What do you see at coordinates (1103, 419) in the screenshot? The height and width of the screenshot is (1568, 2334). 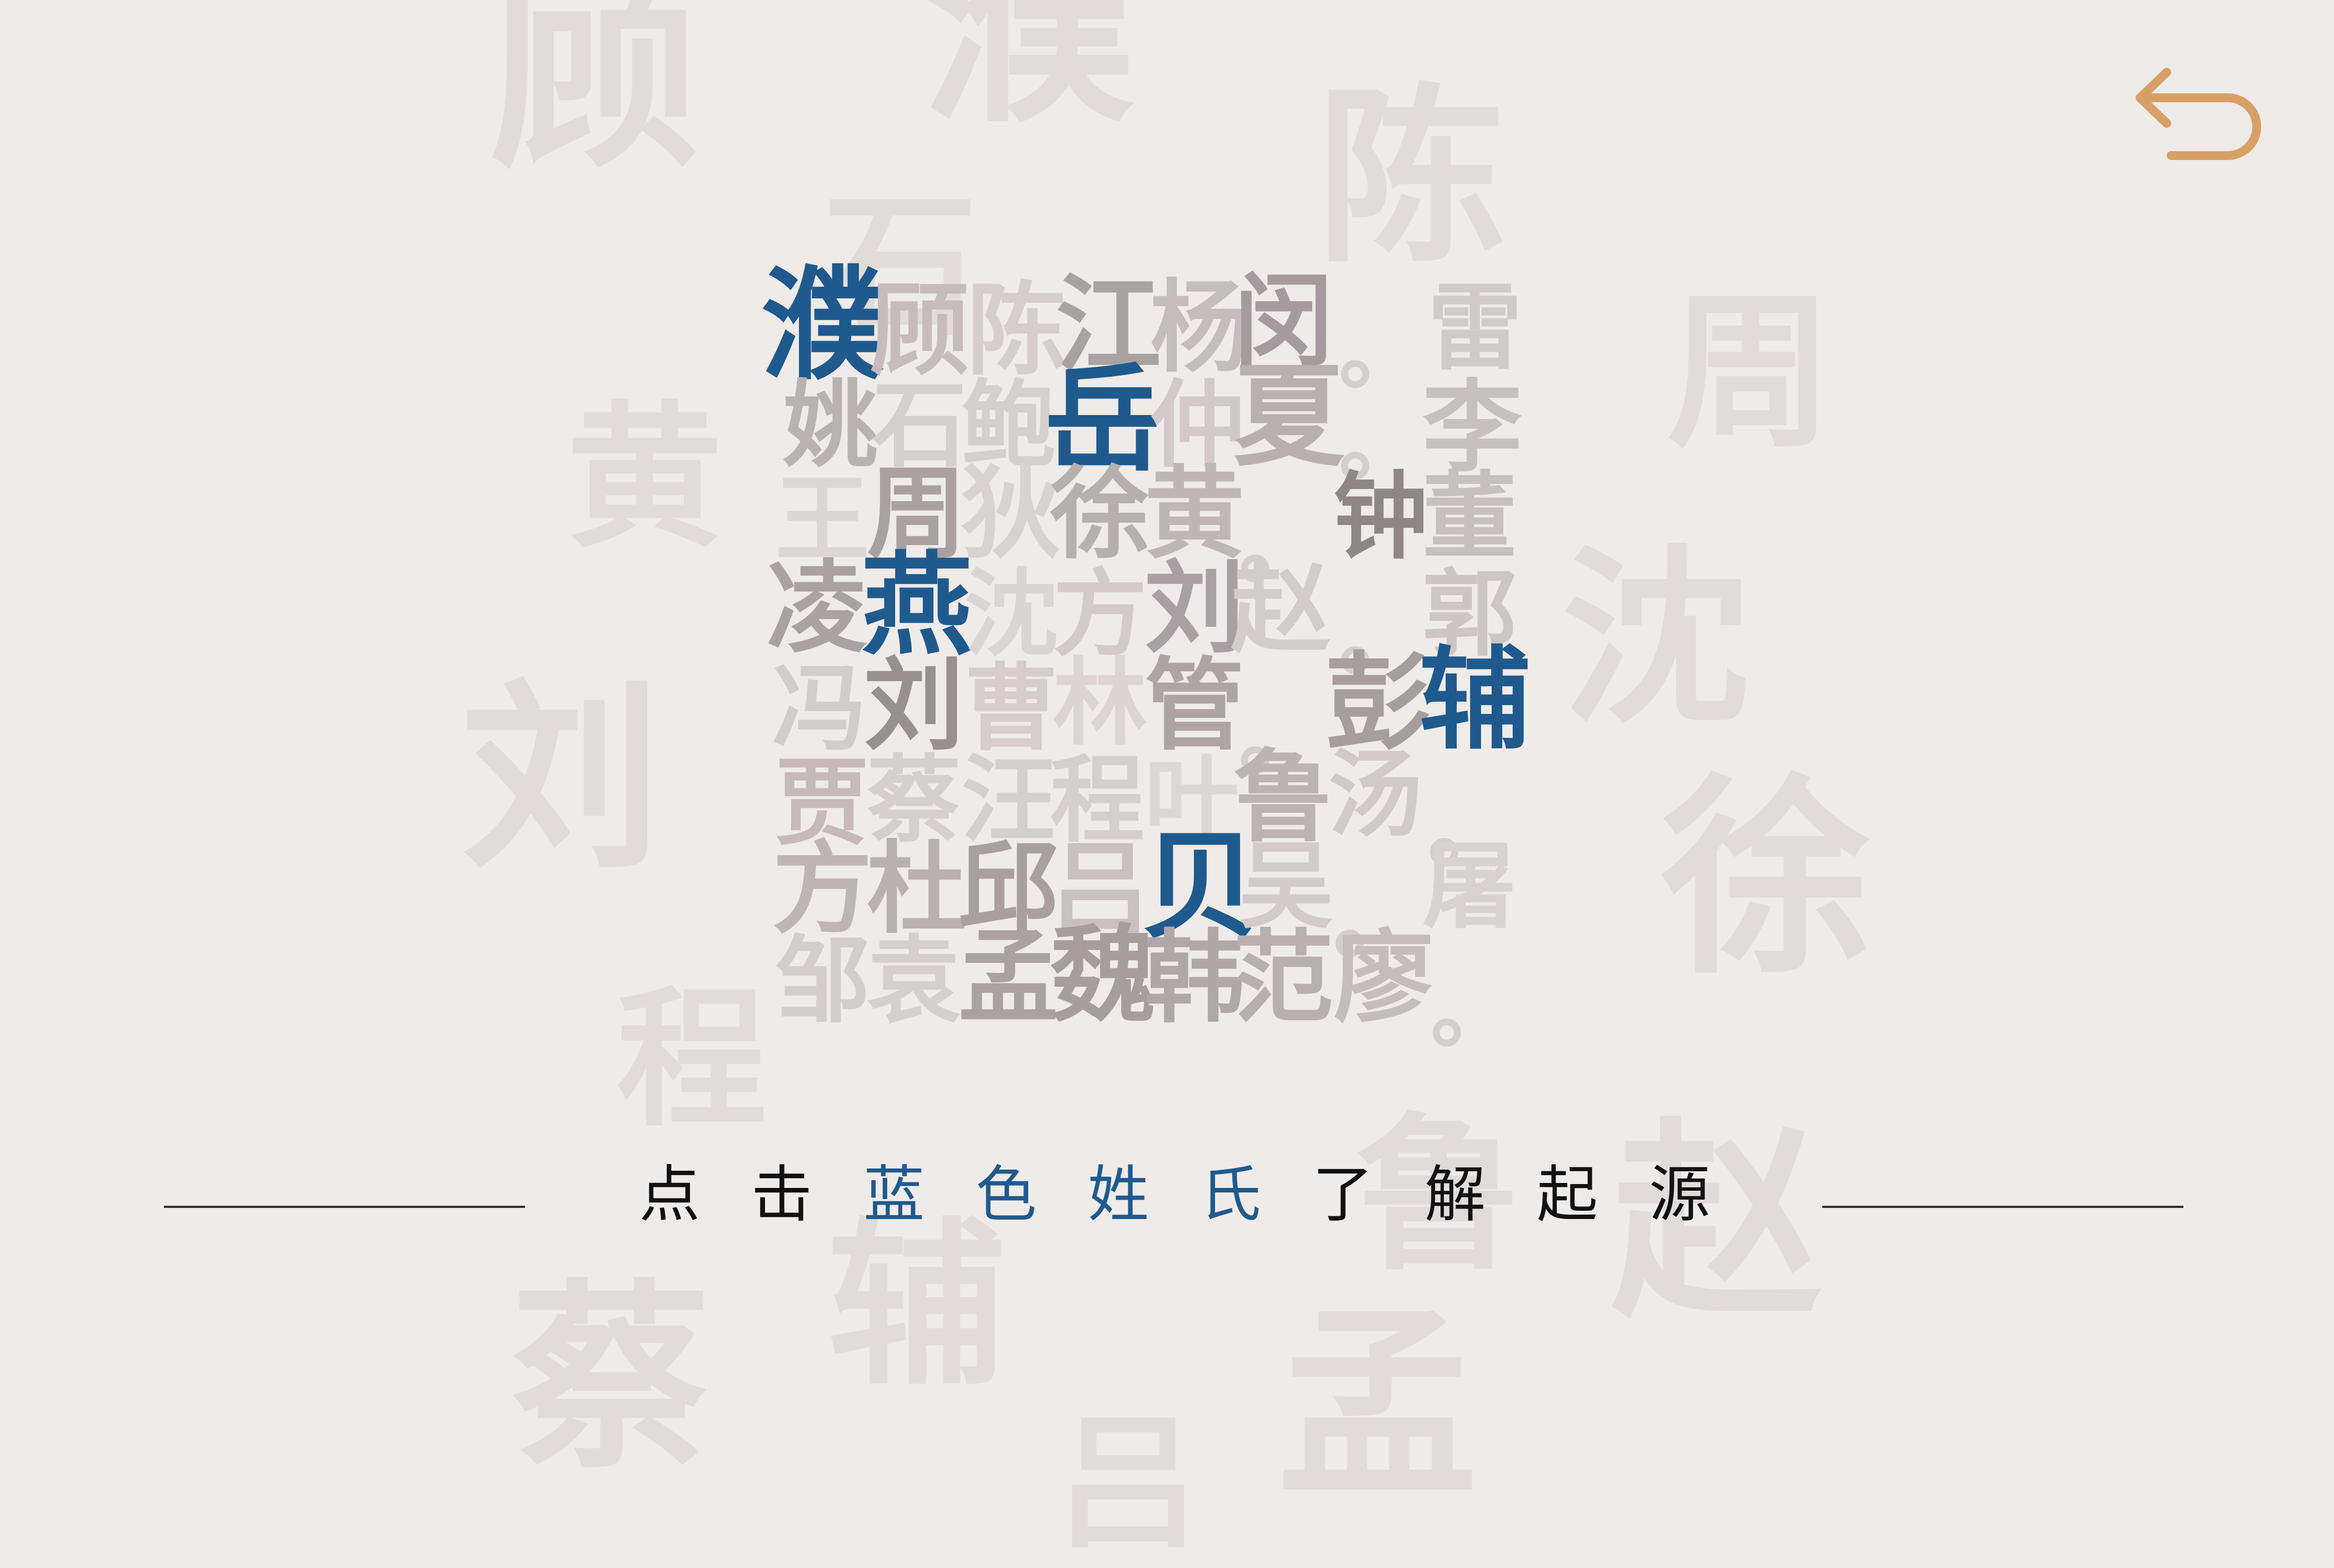 I see `surname-link: 岳` at bounding box center [1103, 419].